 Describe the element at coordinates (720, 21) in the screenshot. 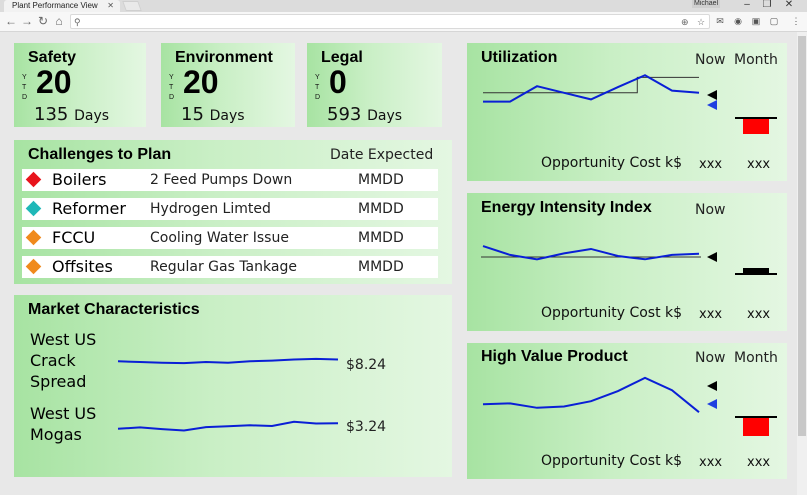

I see `mail-icon: ✉` at that location.